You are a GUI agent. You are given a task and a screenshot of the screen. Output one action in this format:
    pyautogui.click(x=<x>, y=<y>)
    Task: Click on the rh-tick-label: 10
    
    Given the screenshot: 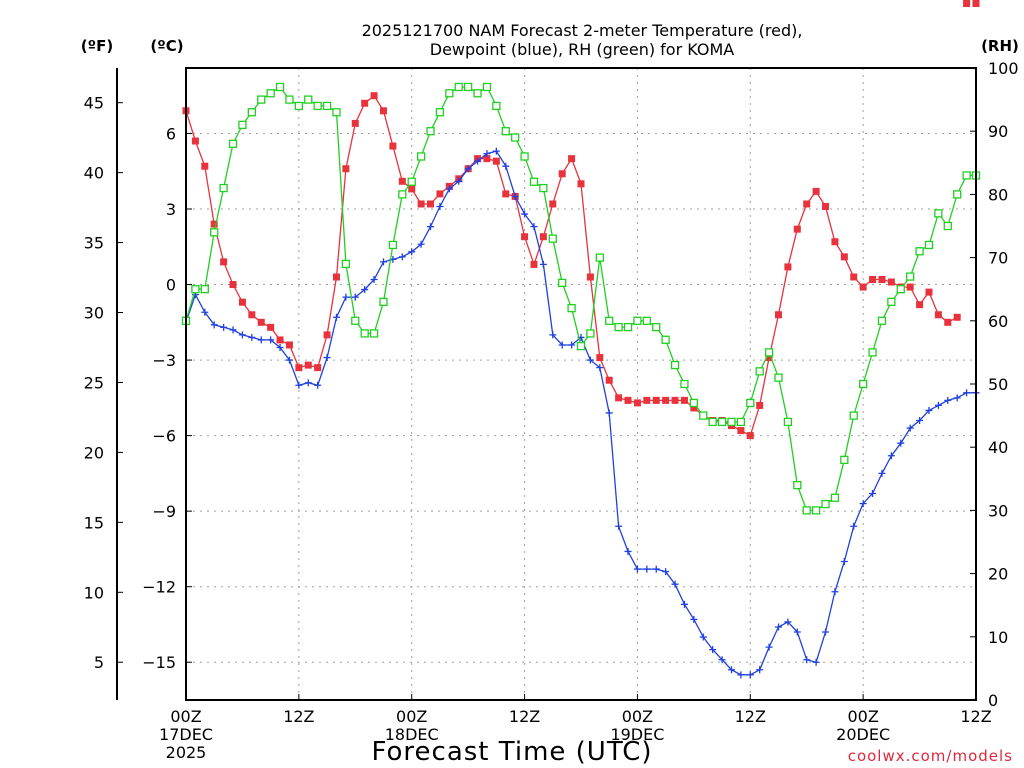 What is the action you would take?
    pyautogui.click(x=998, y=637)
    